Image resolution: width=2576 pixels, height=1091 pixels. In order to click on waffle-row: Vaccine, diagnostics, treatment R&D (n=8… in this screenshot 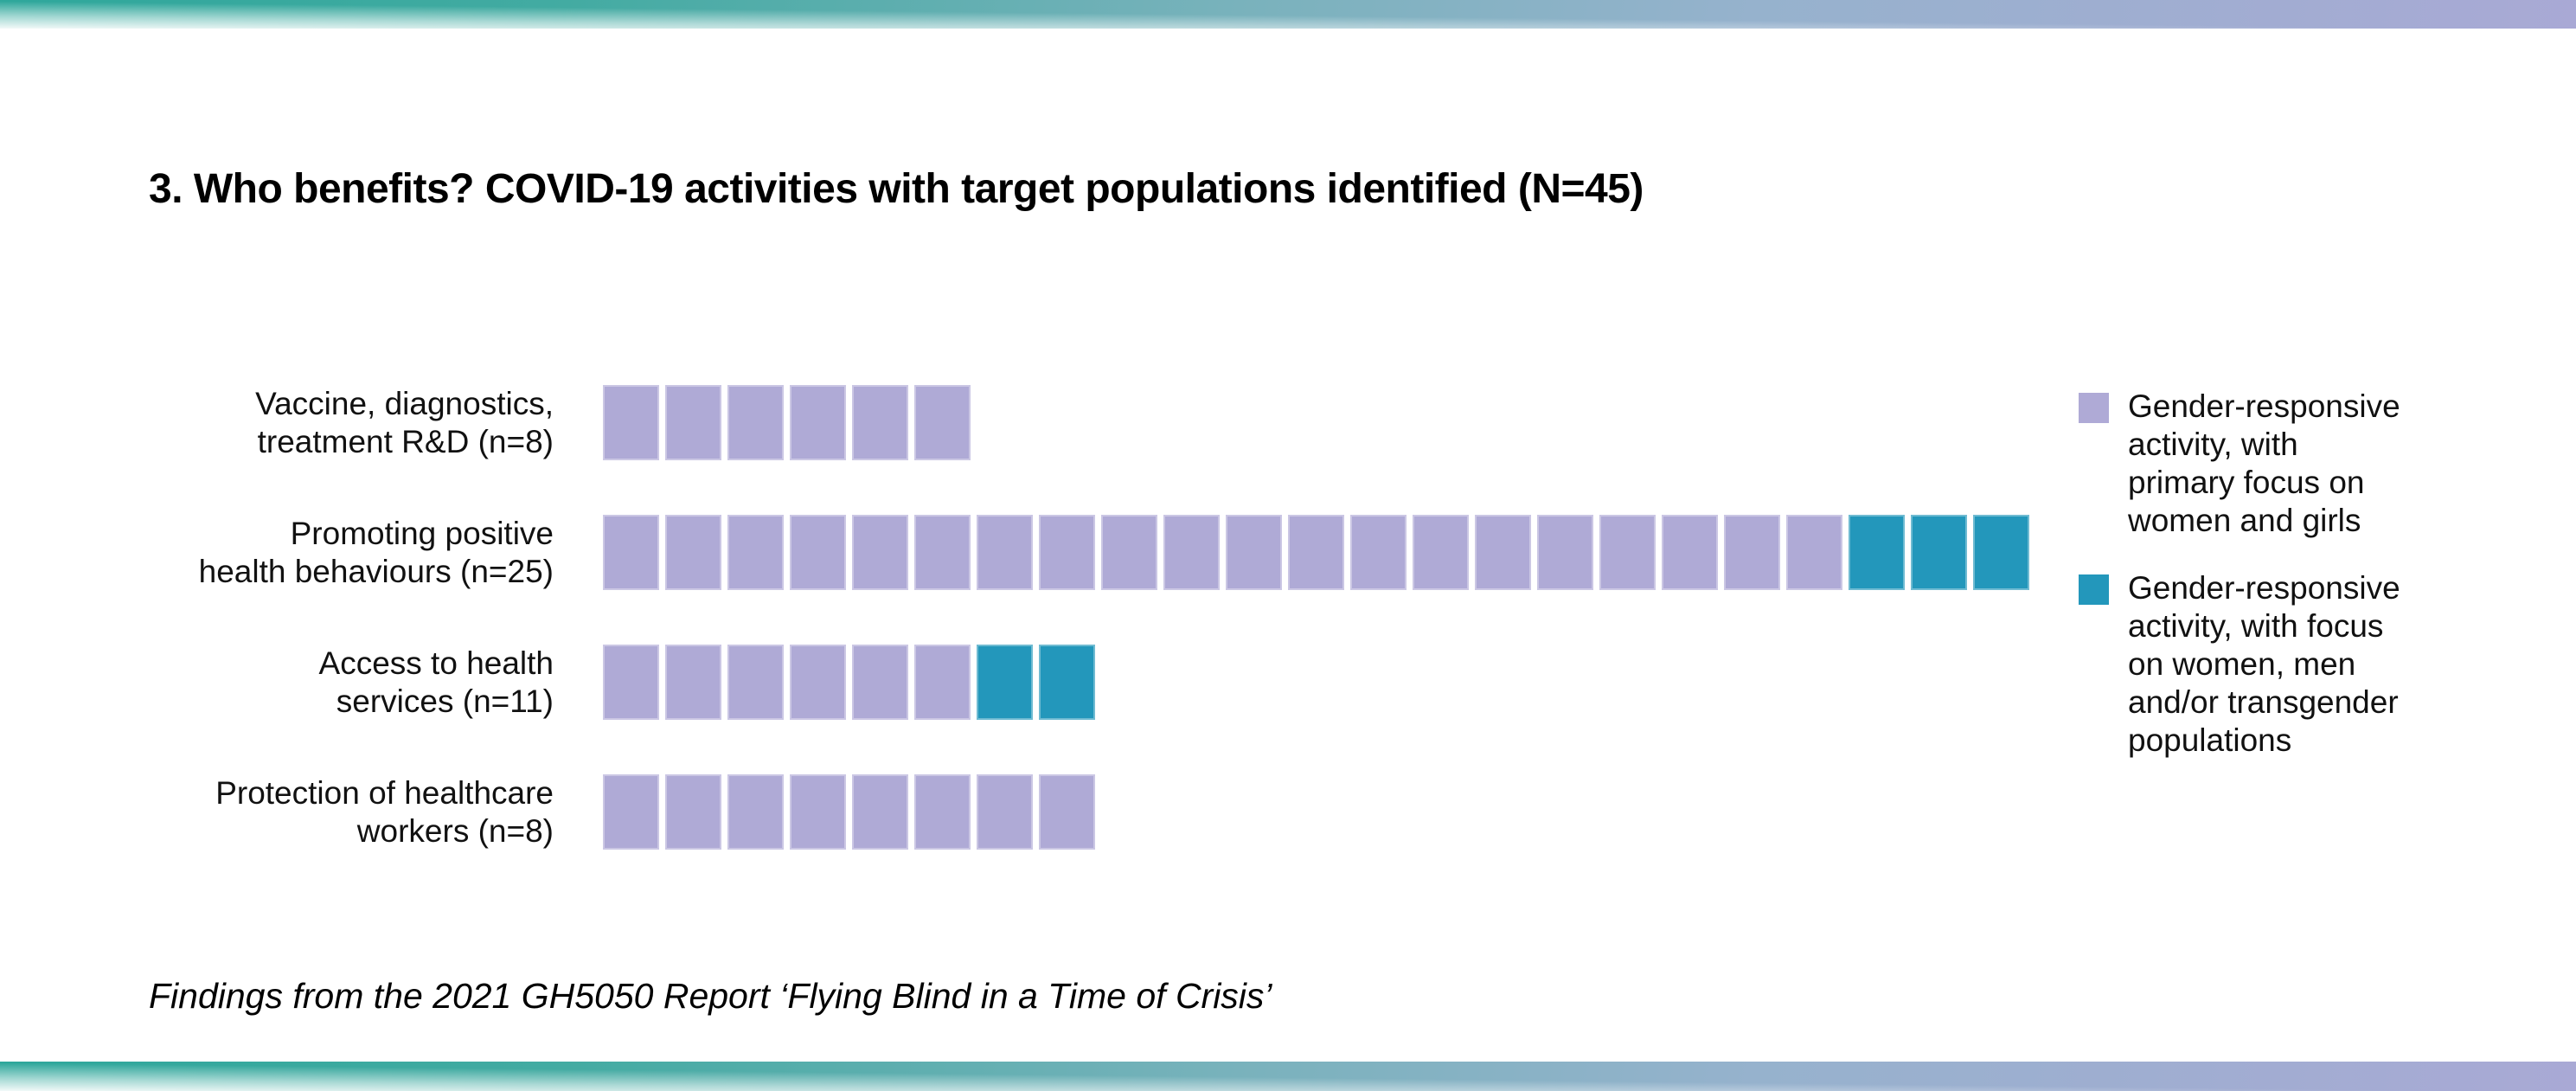, I will do `click(1014, 422)`.